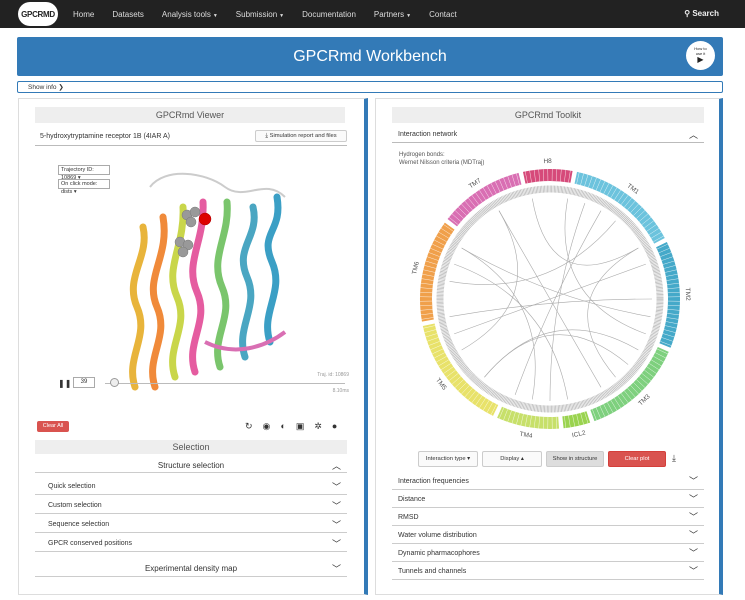 The height and width of the screenshot is (600, 745). I want to click on residue-label-ring, so click(550, 299).